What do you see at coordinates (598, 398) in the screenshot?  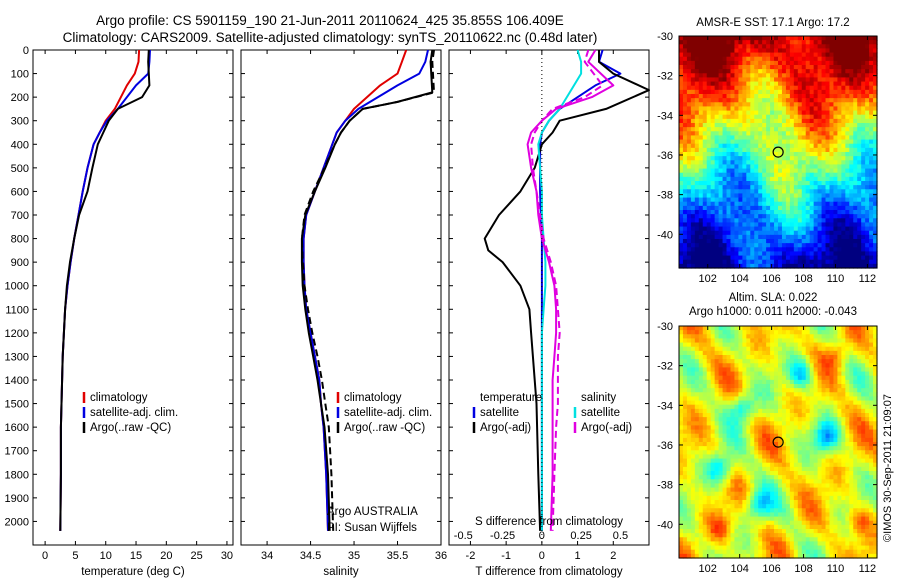 I see `legend-heading: salinity` at bounding box center [598, 398].